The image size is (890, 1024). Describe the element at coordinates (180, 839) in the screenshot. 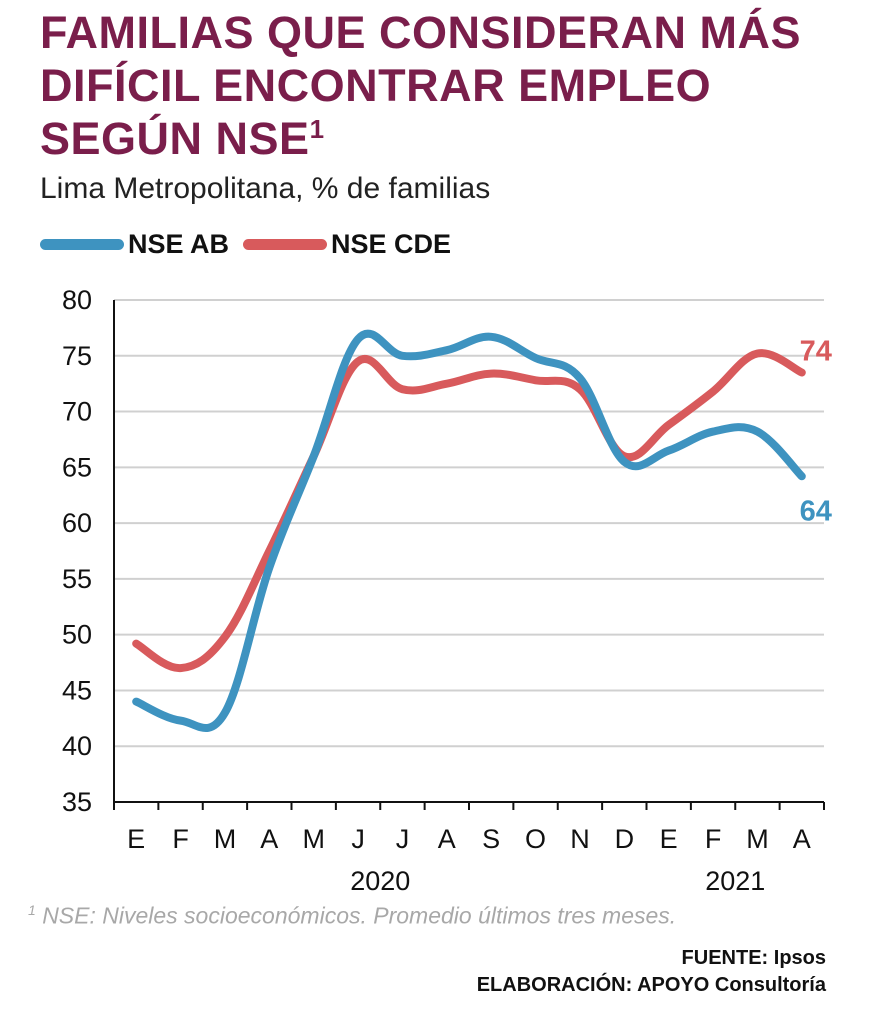

I see `x-tick-label-1: F` at that location.